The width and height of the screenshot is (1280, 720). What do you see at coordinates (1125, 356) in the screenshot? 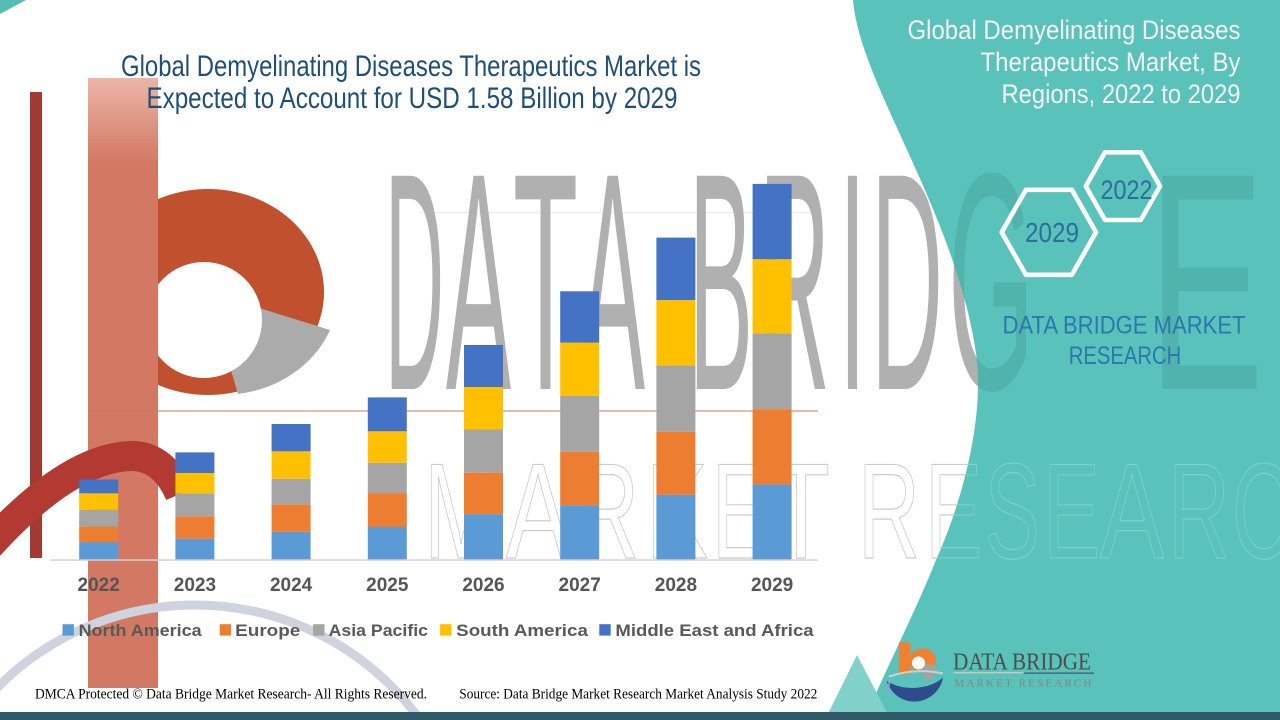
I see `svg-text: RESEARCH` at bounding box center [1125, 356].